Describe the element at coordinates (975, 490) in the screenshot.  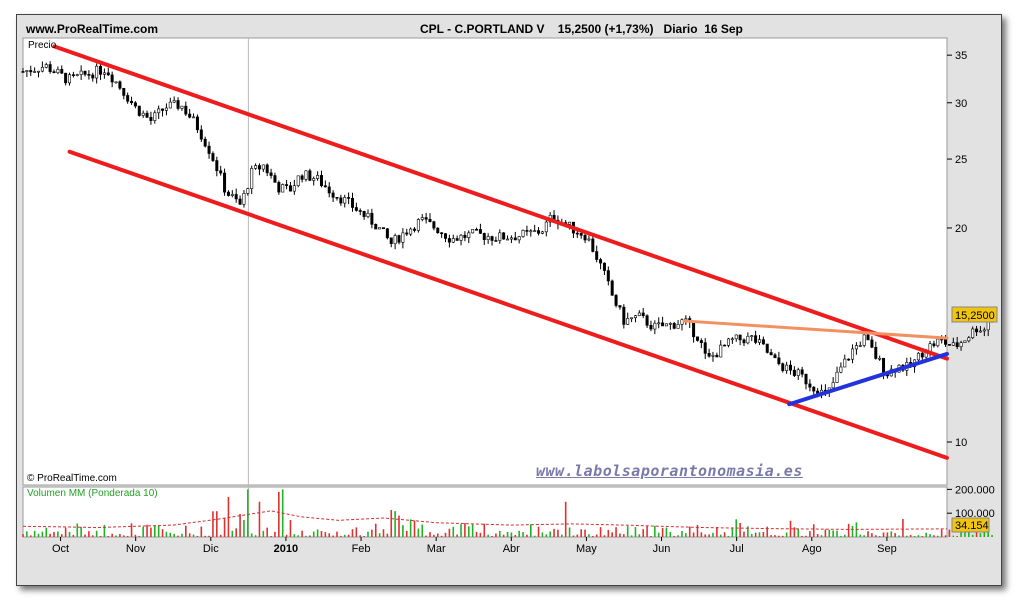
I see `vol-tick-label: 200.000` at that location.